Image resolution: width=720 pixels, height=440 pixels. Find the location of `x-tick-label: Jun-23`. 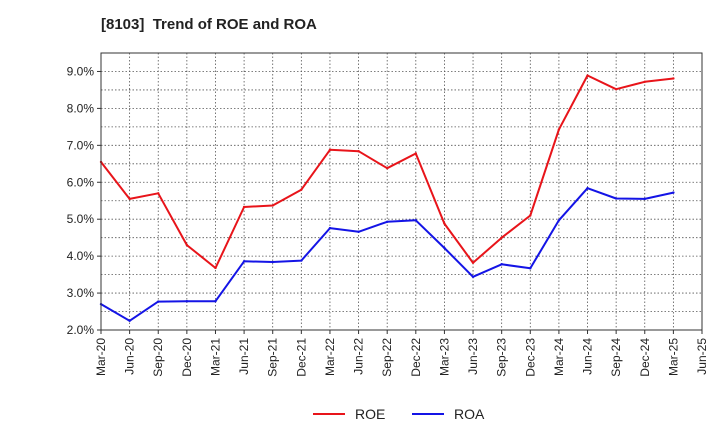

x-tick-label: Jun-23 is located at coordinates (473, 356).